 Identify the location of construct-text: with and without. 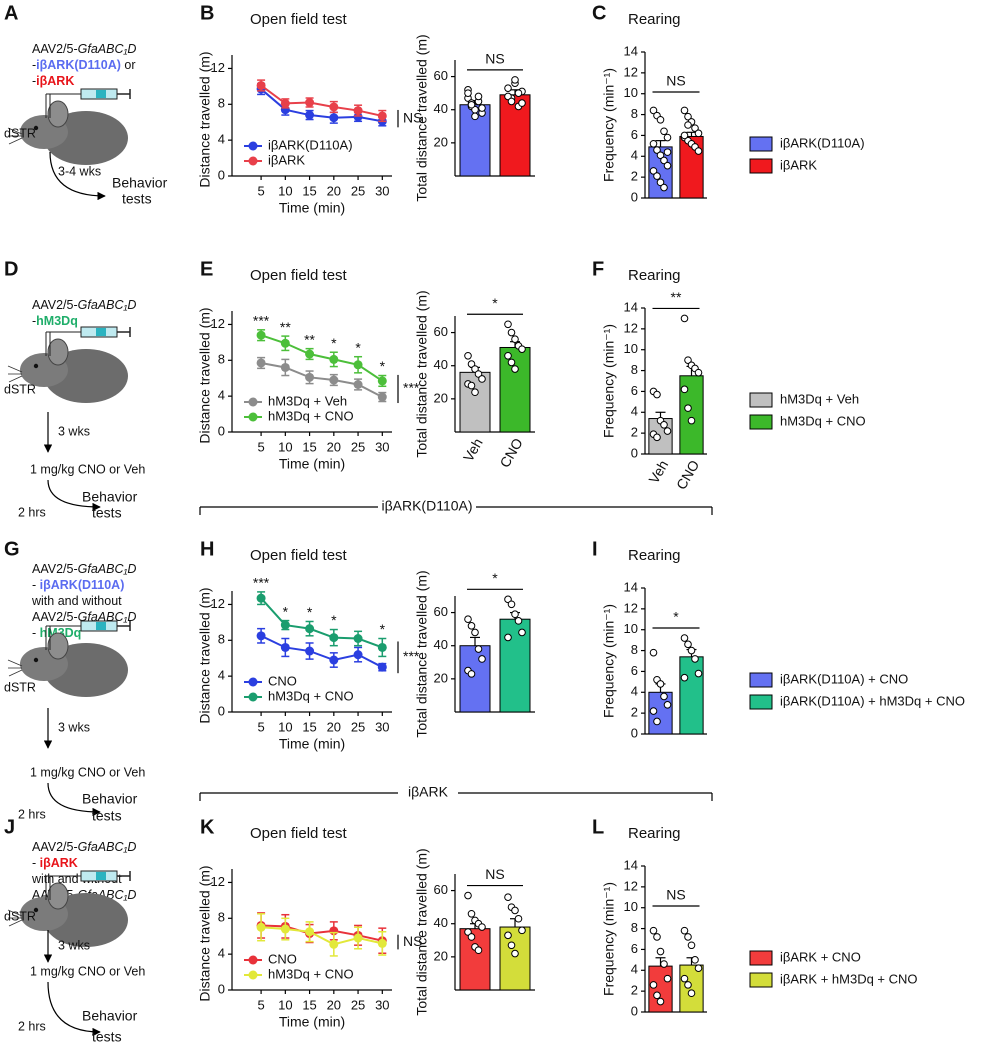
(76, 601).